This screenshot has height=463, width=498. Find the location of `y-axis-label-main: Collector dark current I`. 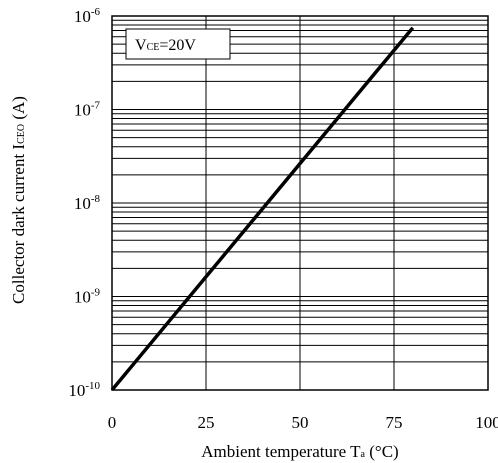

y-axis-label-main: Collector dark current I is located at coordinates (18, 224).